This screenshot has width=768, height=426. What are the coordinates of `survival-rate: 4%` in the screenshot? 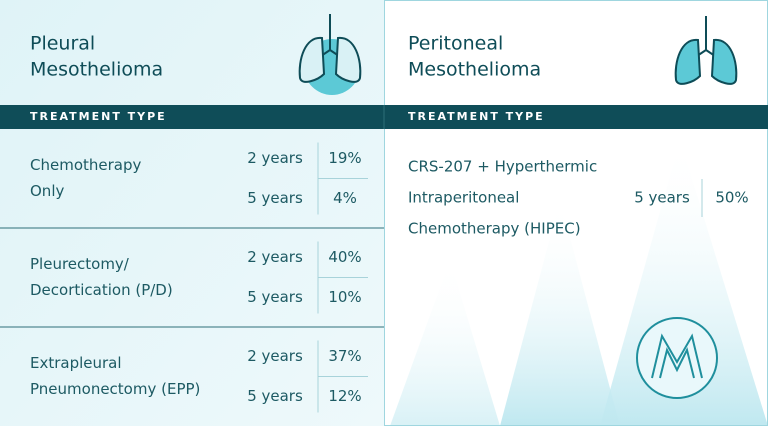 It's located at (345, 198).